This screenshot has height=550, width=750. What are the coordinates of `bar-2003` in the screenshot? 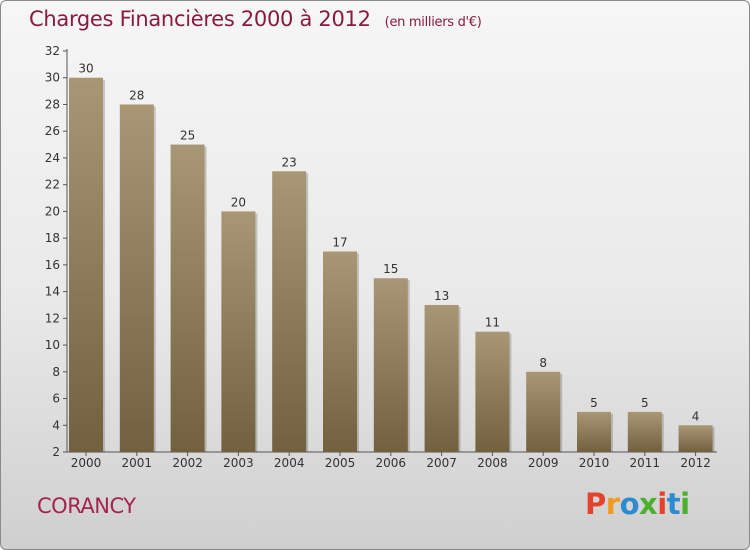 It's located at (238, 331).